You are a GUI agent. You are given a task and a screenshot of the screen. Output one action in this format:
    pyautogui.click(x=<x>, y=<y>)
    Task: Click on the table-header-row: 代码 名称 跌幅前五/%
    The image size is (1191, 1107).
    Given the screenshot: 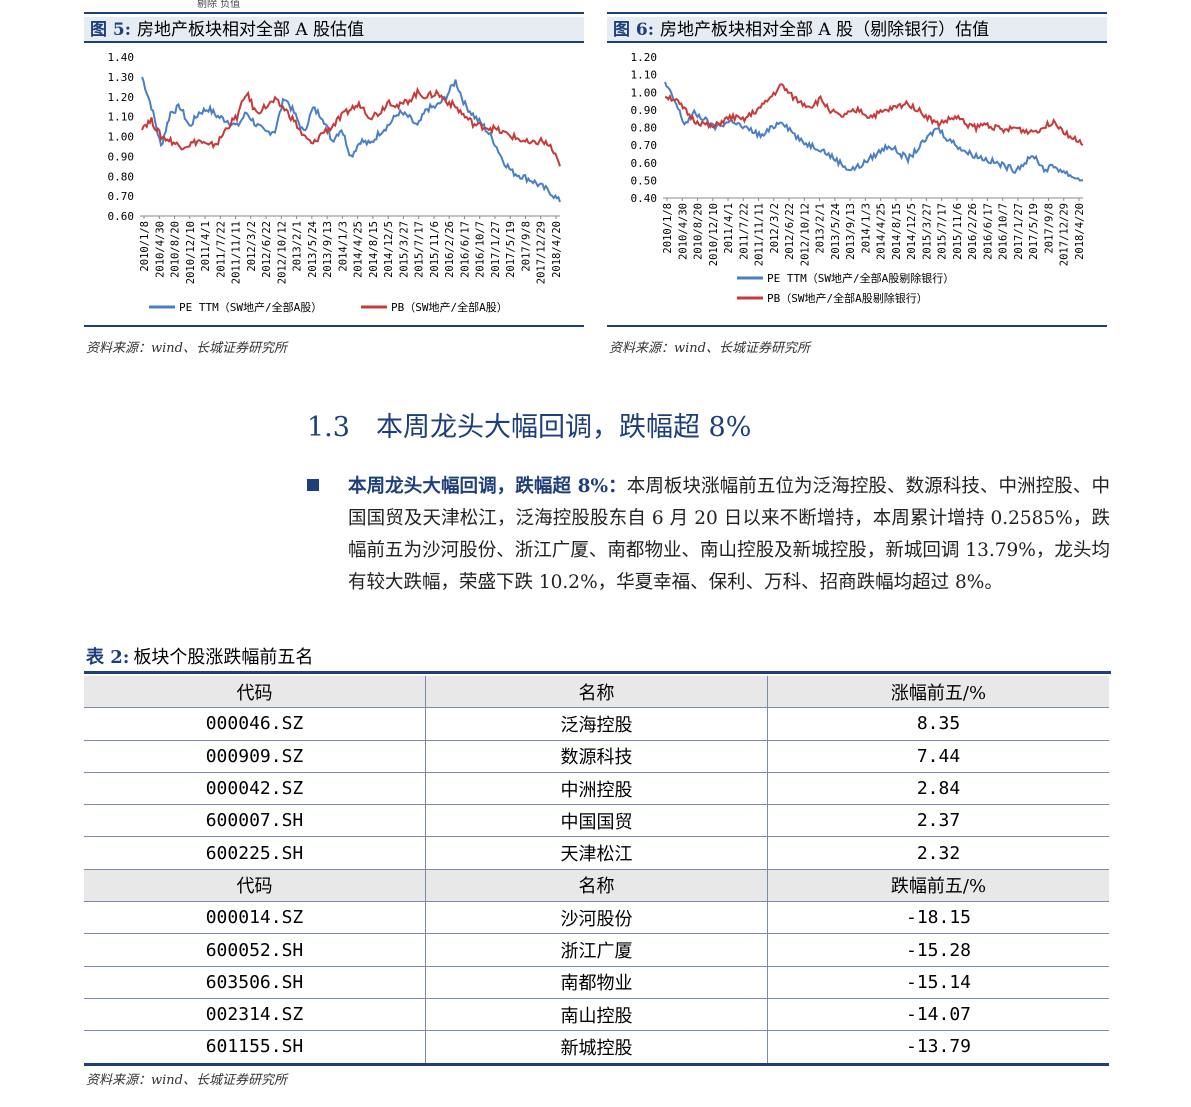 What is the action you would take?
    pyautogui.click(x=596, y=886)
    